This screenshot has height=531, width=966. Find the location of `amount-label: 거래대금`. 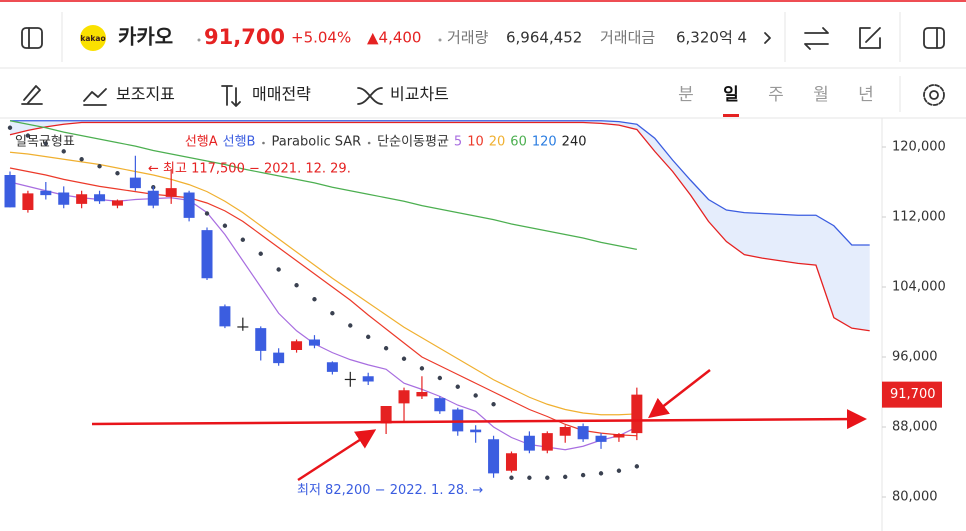

amount-label: 거래대금 is located at coordinates (627, 38).